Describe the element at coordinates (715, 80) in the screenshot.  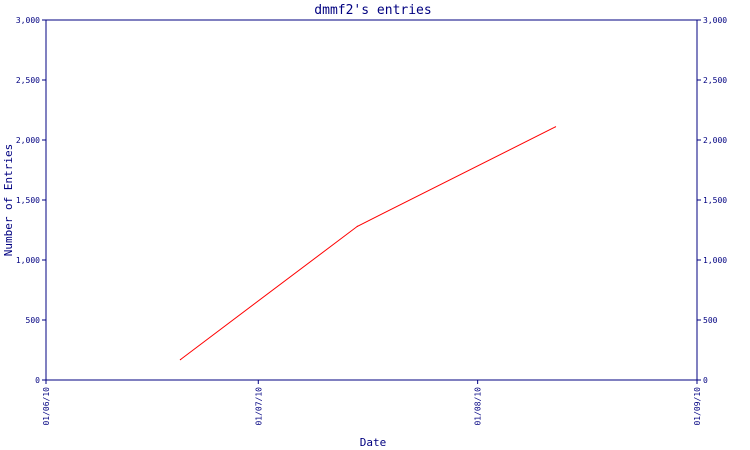
I see `y-tick-label-right: 2,500` at that location.